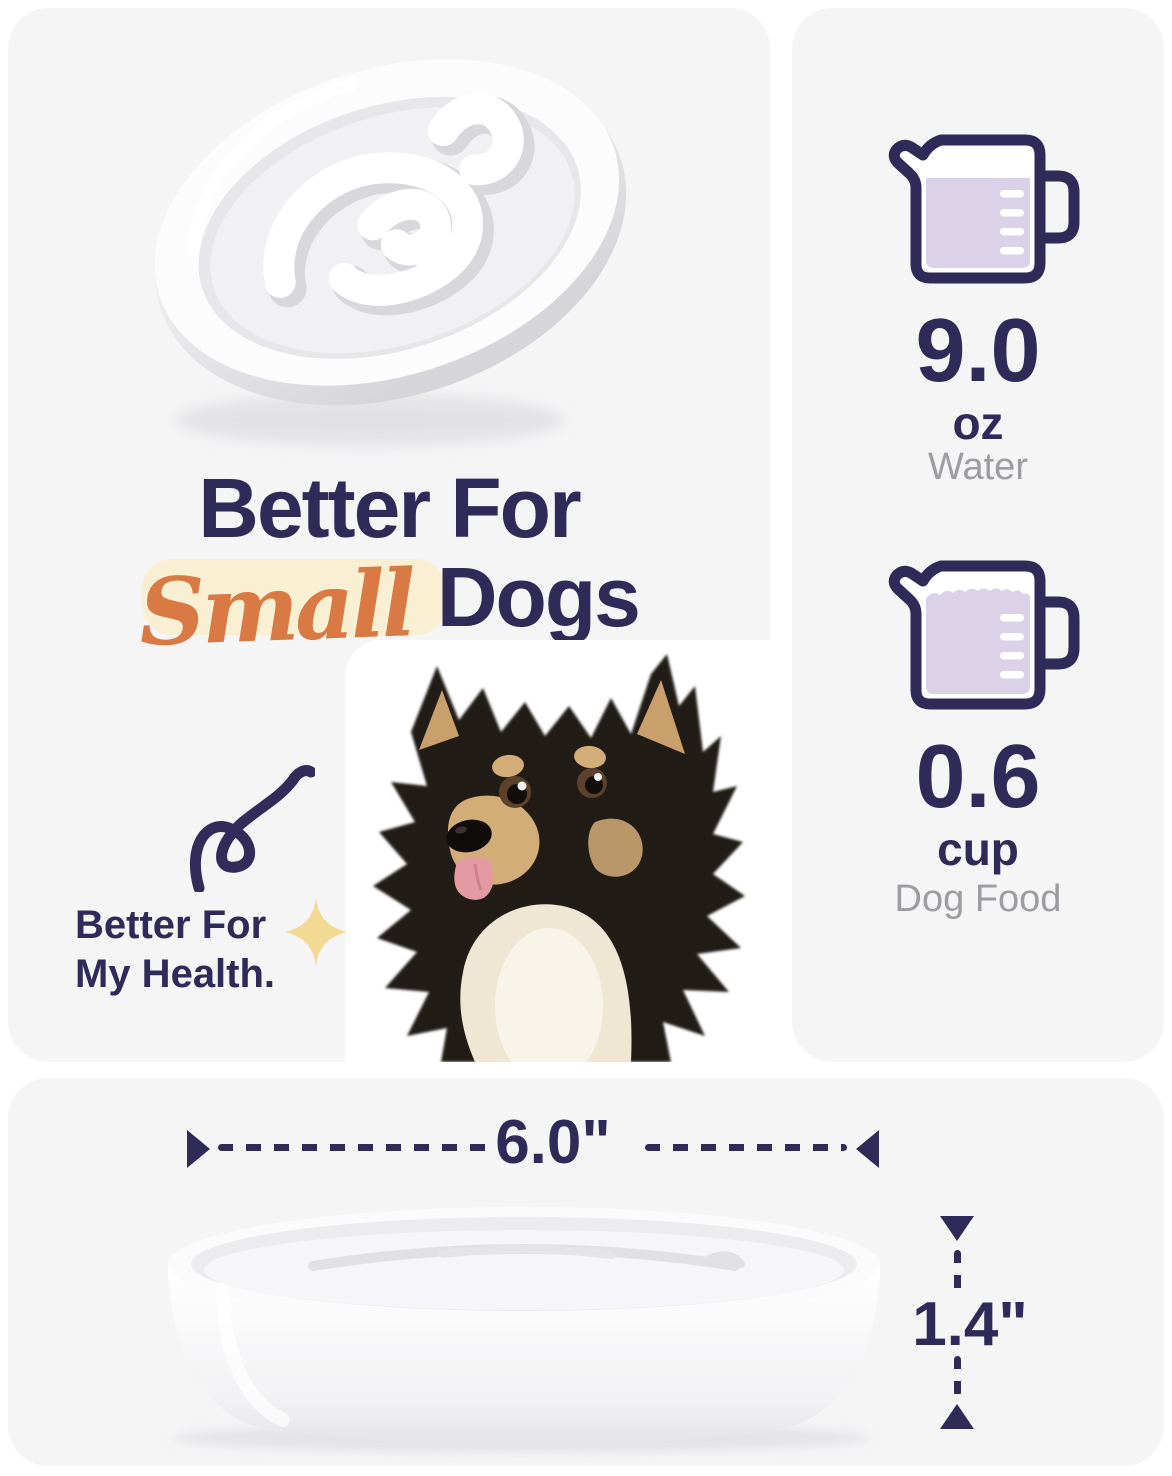 The height and width of the screenshot is (1476, 1172). Describe the element at coordinates (538, 597) in the screenshot. I see `headline-rest-word: Dogs` at that location.